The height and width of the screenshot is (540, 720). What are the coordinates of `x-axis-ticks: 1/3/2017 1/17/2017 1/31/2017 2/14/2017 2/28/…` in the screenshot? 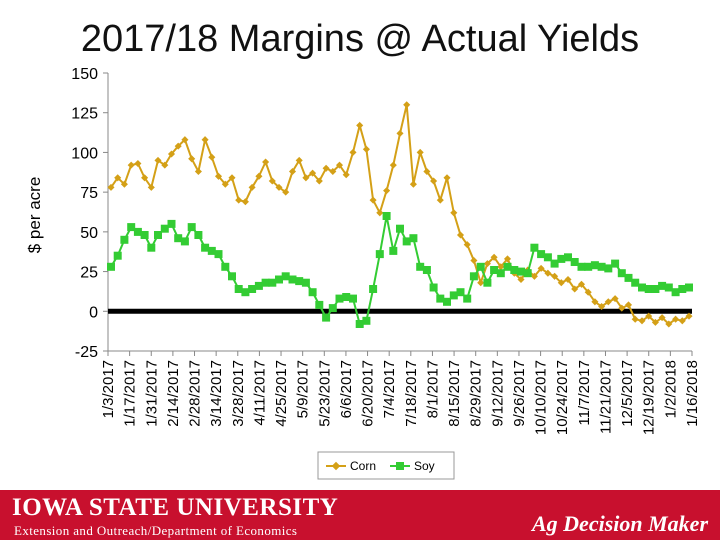 It's located at (400, 393).